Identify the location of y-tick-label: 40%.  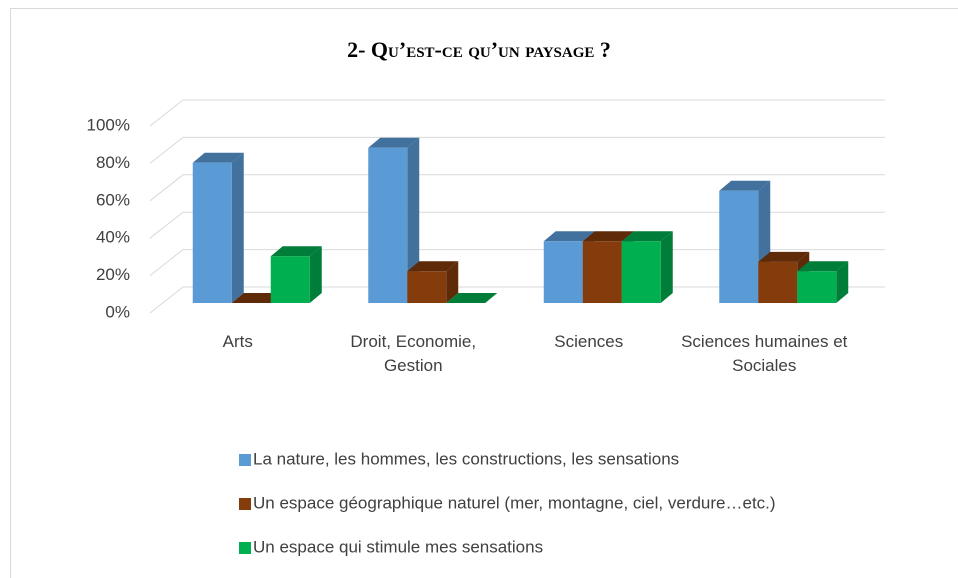
(113, 237).